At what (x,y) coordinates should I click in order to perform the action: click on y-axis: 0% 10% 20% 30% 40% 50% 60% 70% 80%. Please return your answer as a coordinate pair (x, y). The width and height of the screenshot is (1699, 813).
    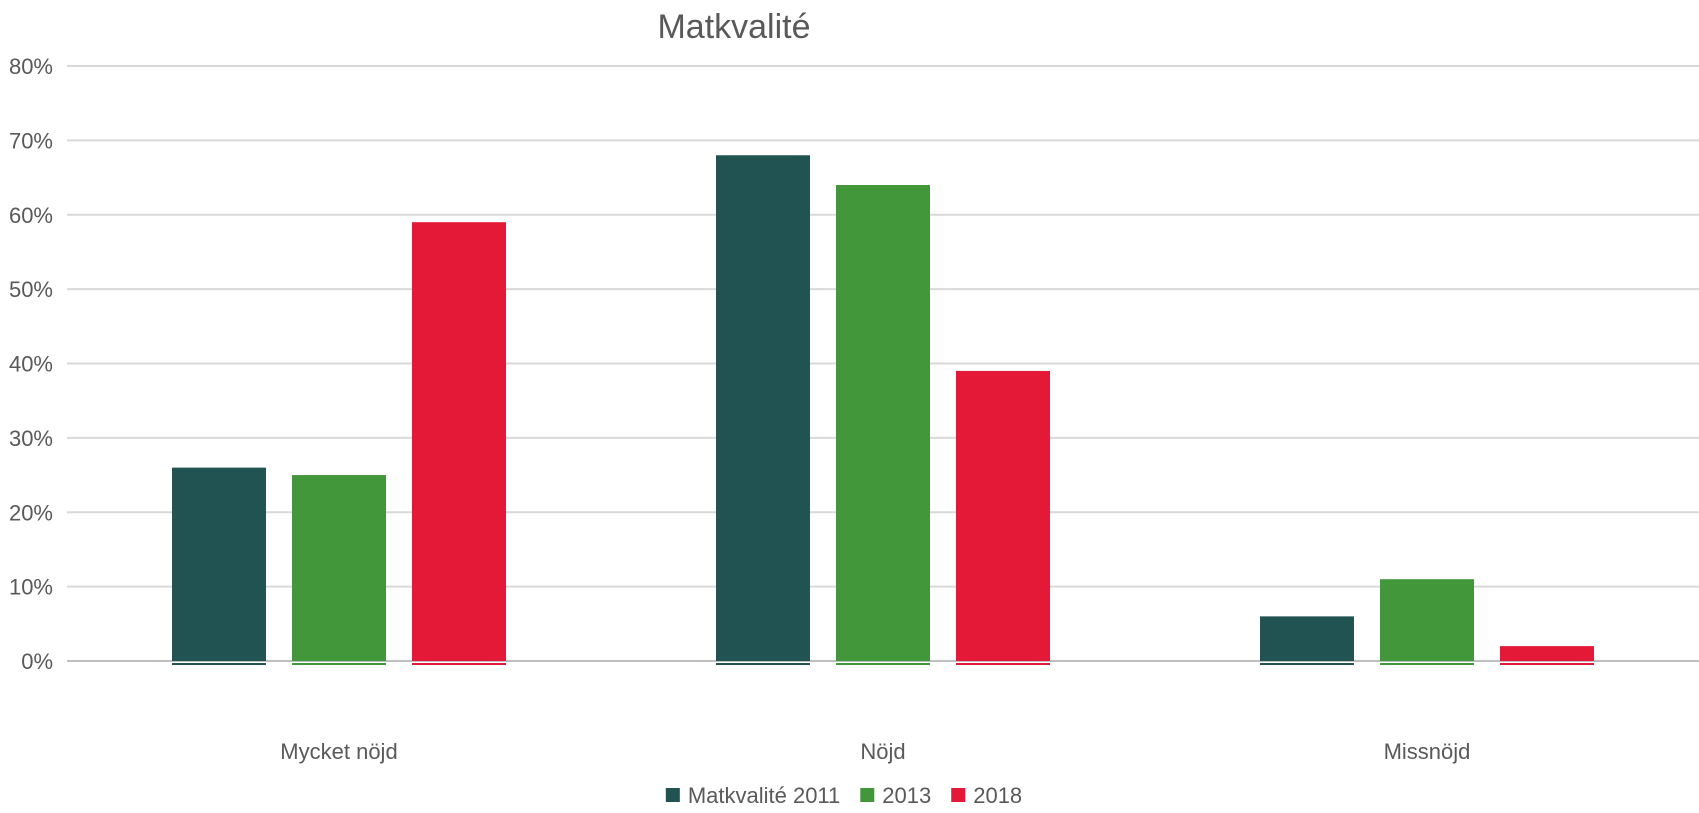
    Looking at the image, I should click on (31, 364).